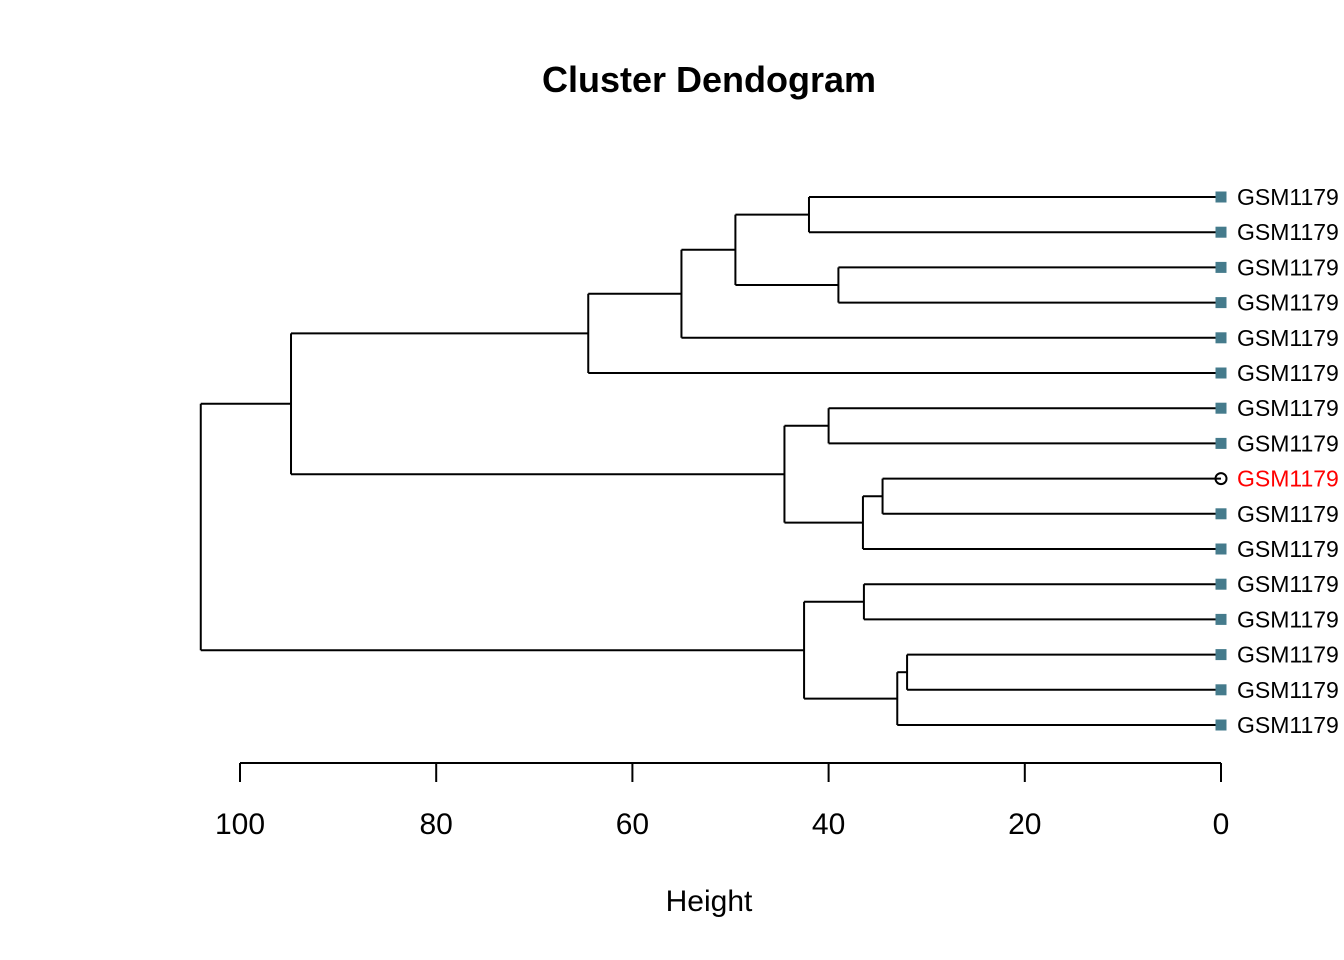  Describe the element at coordinates (436, 824) in the screenshot. I see `x-tick-label: 80` at that location.